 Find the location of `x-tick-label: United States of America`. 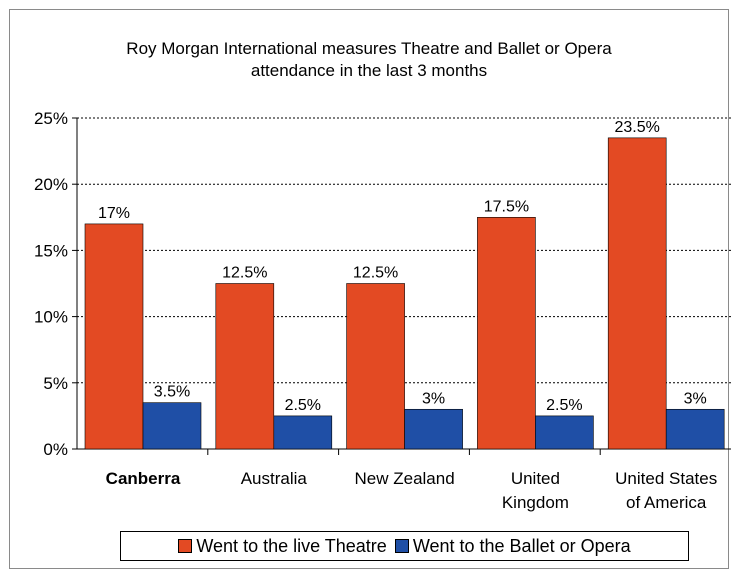

x-tick-label: United States of America is located at coordinates (666, 490).